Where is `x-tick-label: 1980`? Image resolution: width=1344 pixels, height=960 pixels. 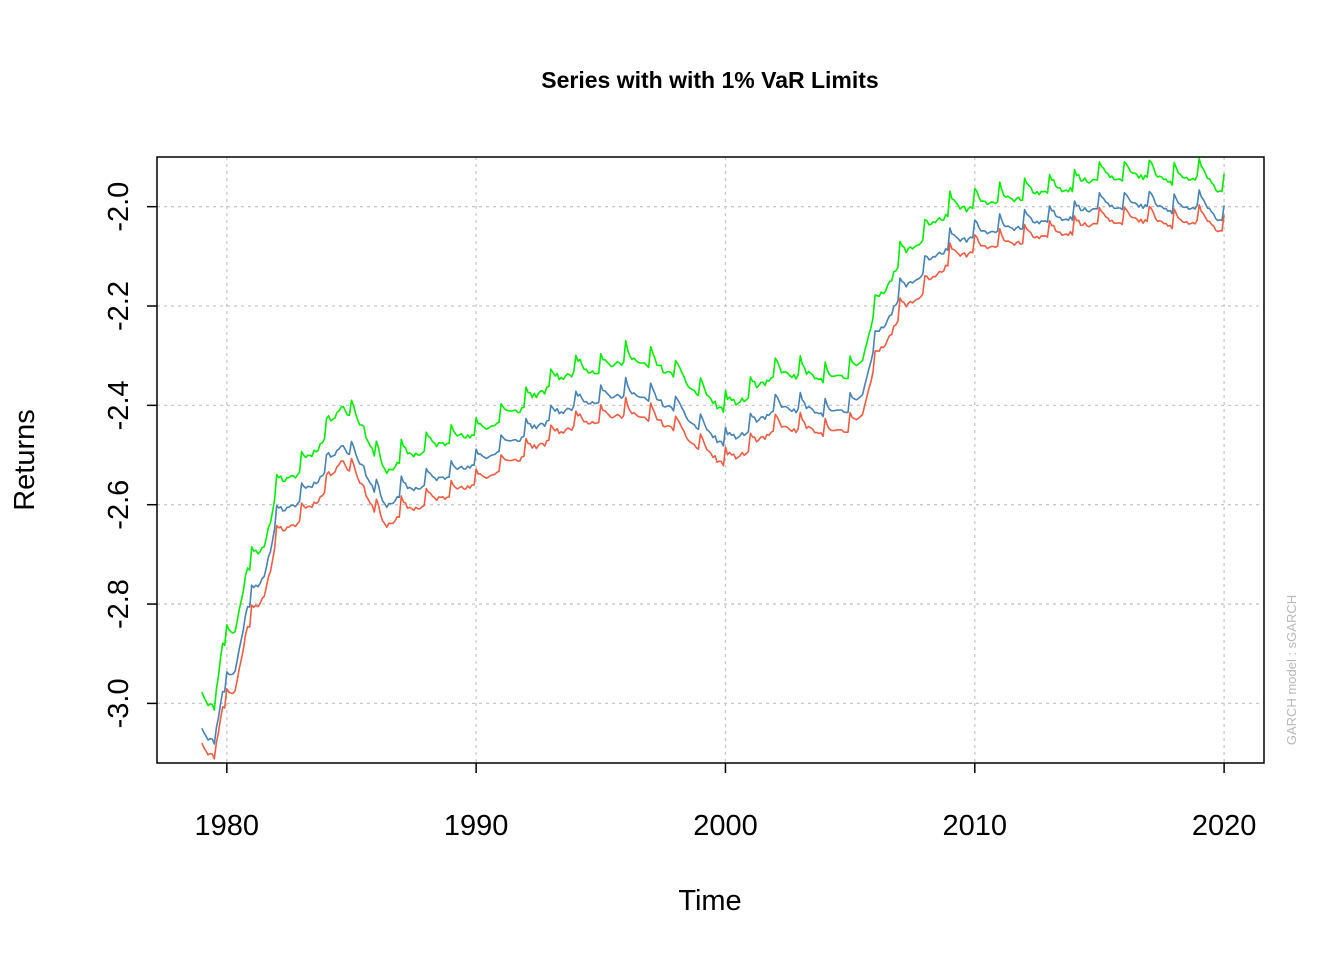 x-tick-label: 1980 is located at coordinates (227, 826).